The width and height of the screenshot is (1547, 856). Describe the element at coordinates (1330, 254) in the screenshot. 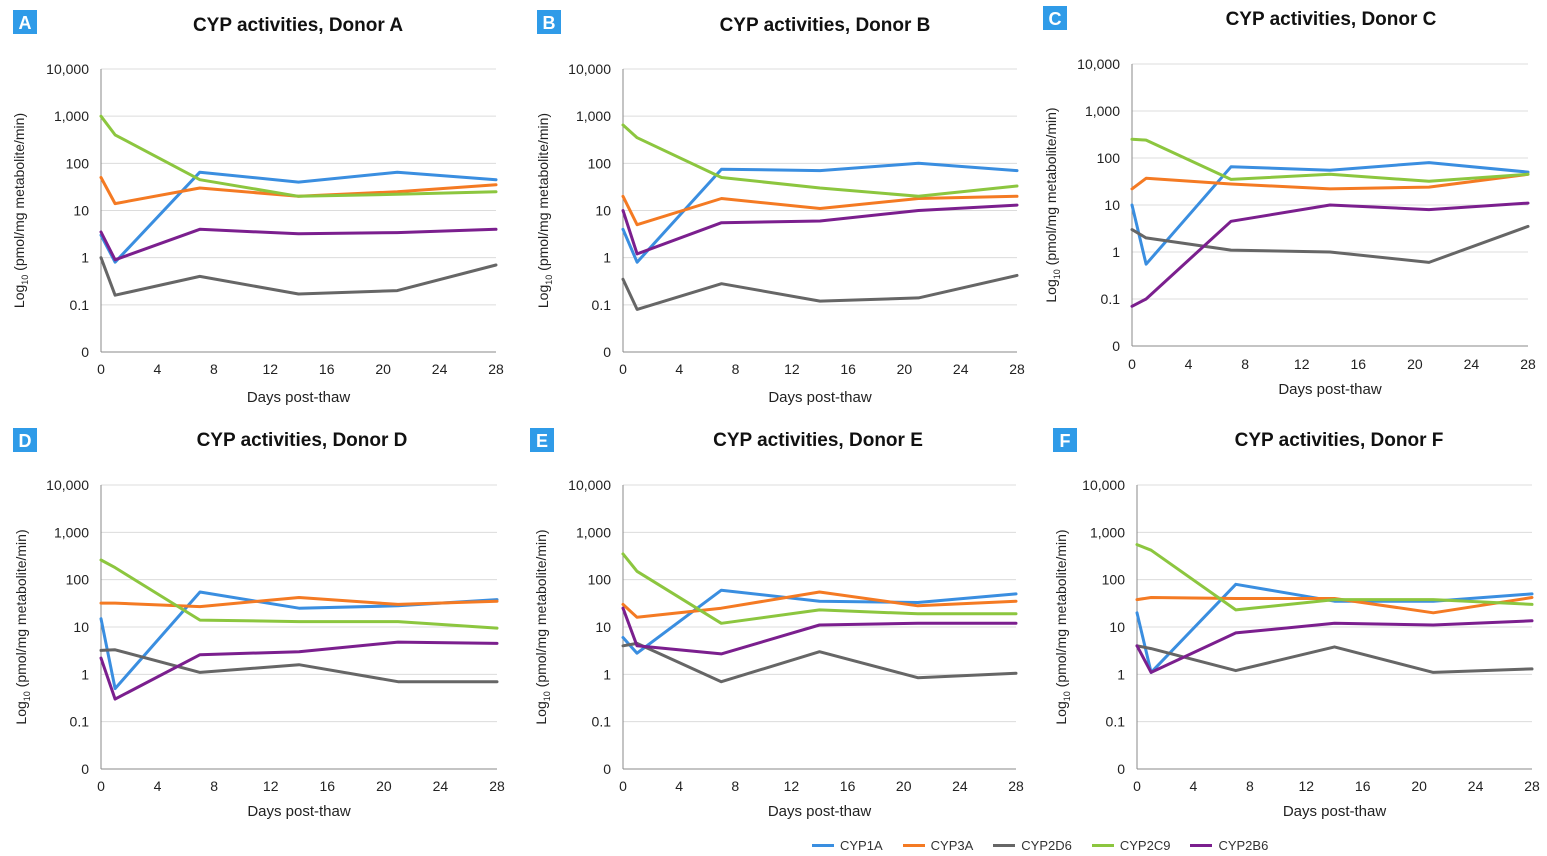

I see `series-line-cyp2b6-c` at that location.